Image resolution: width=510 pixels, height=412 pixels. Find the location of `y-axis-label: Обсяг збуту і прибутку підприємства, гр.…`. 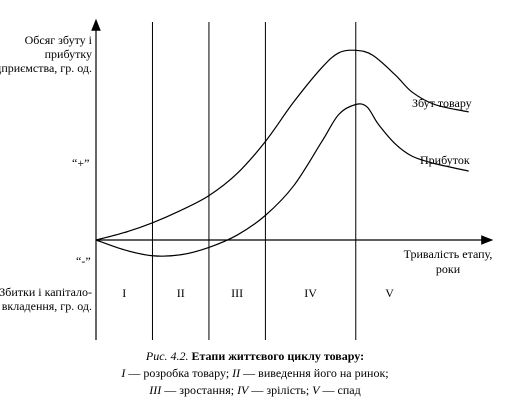

y-axis-label: Обсяг збуту і прибутку підприємства, гр.… is located at coordinates (46, 54).